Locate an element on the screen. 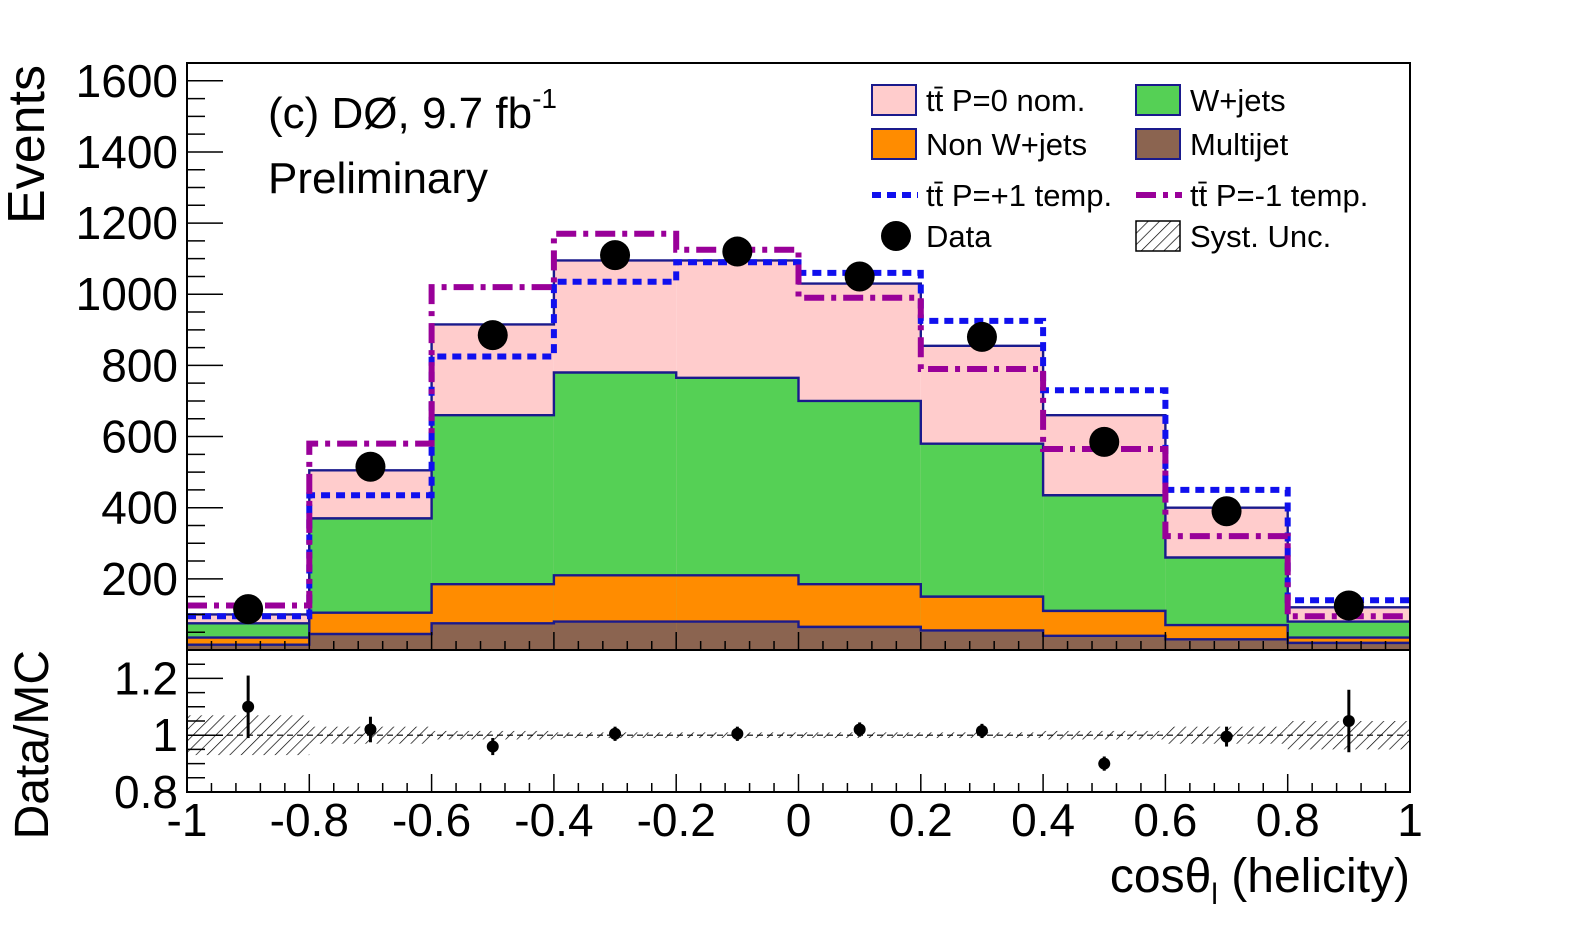  legend-entry: Non W+jets is located at coordinates (979, 144).